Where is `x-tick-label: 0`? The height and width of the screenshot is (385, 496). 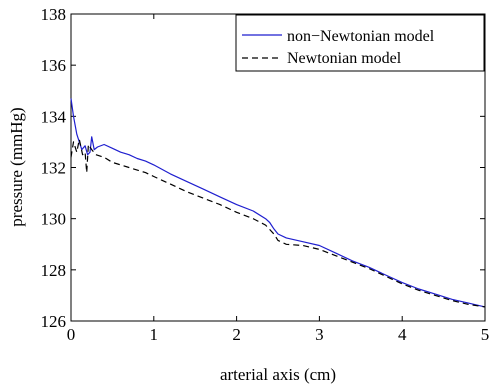
x-tick-label: 0 is located at coordinates (71, 334).